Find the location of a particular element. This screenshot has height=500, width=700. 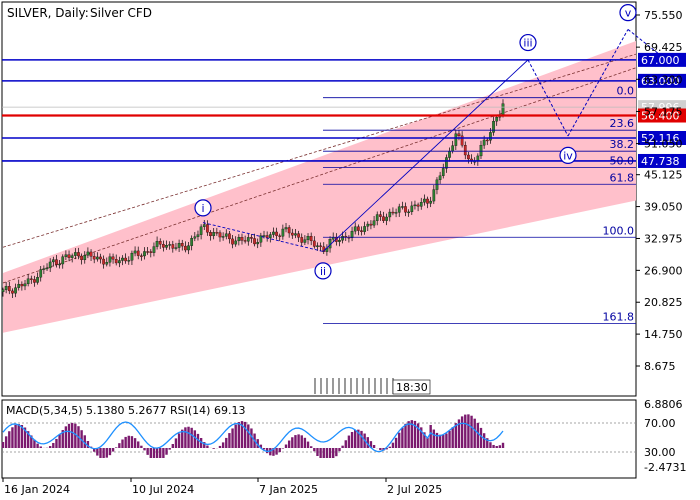

price-level-label: 47.738 is located at coordinates (660, 161).